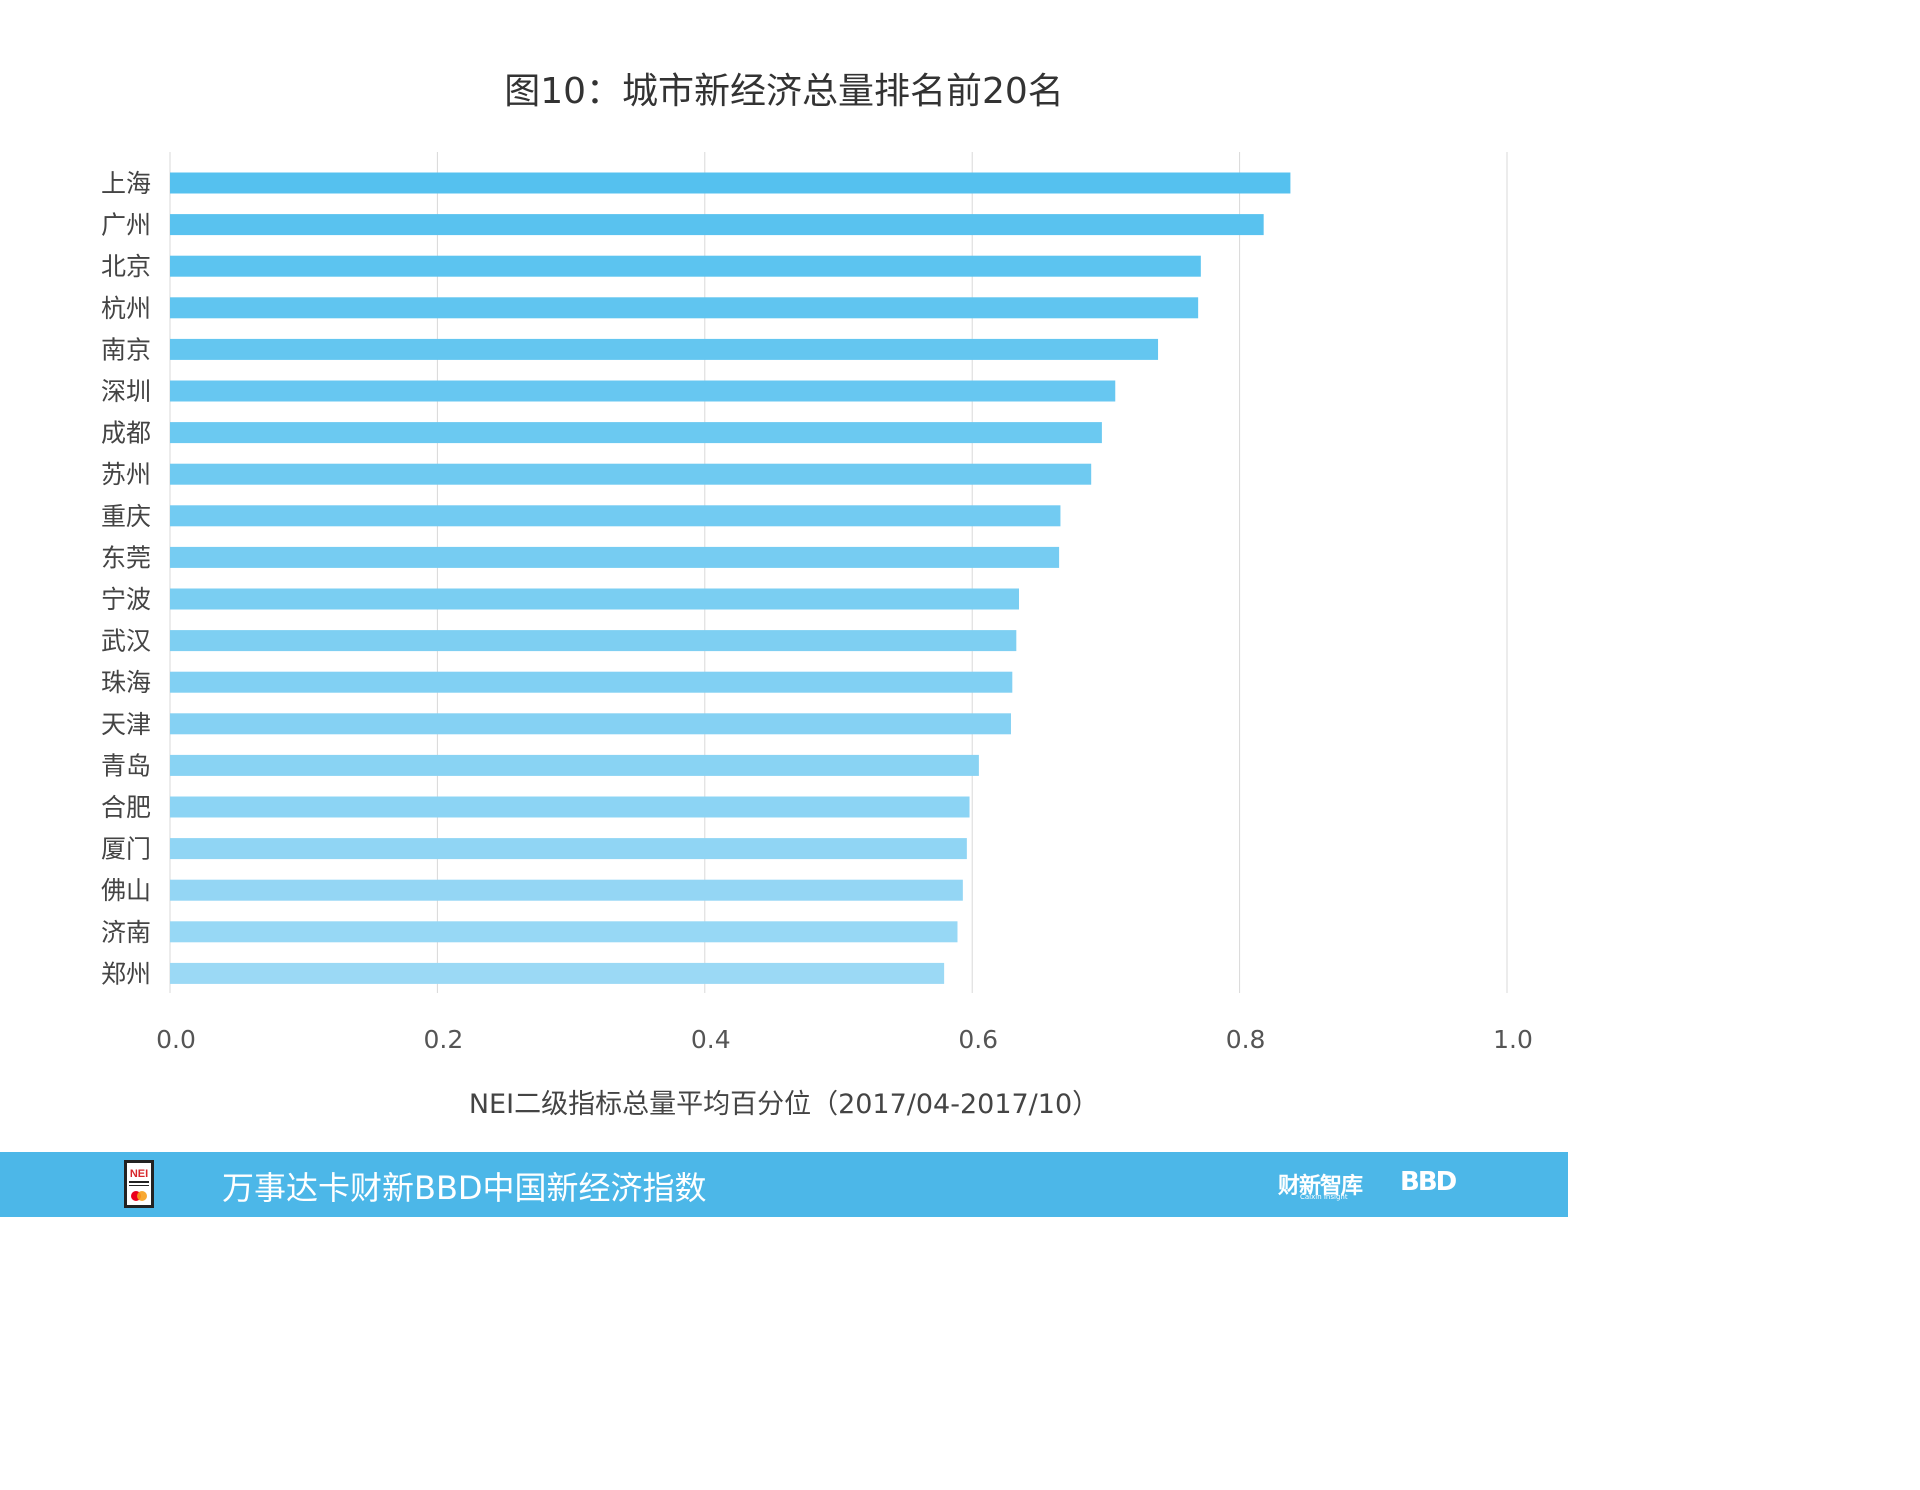 The width and height of the screenshot is (1920, 1490). What do you see at coordinates (444, 1039) in the screenshot?
I see `x-tick-label: 0.2` at bounding box center [444, 1039].